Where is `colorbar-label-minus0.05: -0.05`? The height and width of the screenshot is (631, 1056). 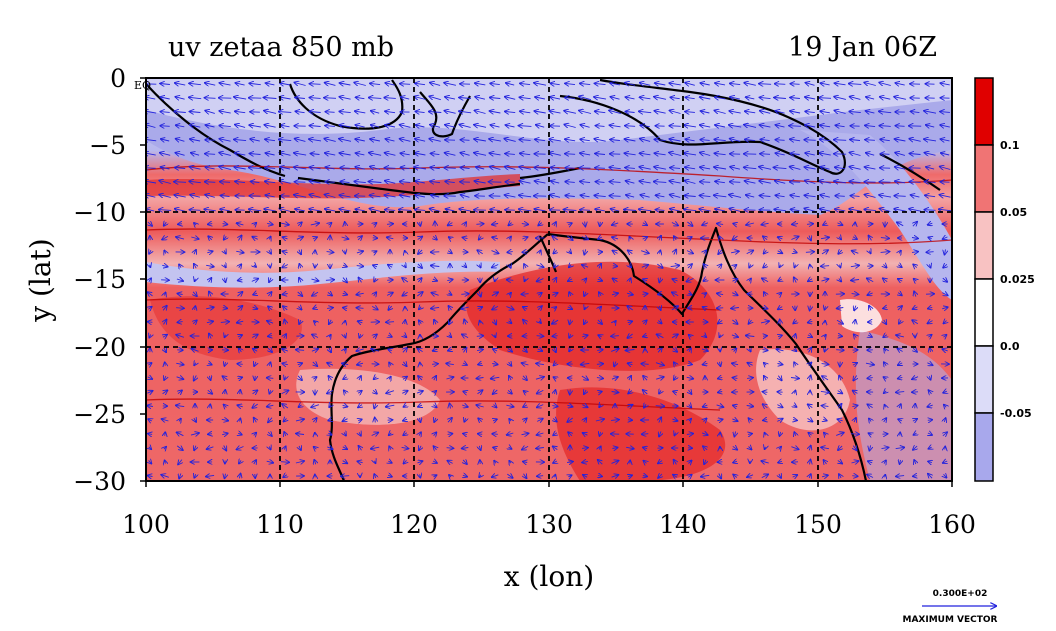
colorbar-label-minus0.05: -0.05 is located at coordinates (1016, 413).